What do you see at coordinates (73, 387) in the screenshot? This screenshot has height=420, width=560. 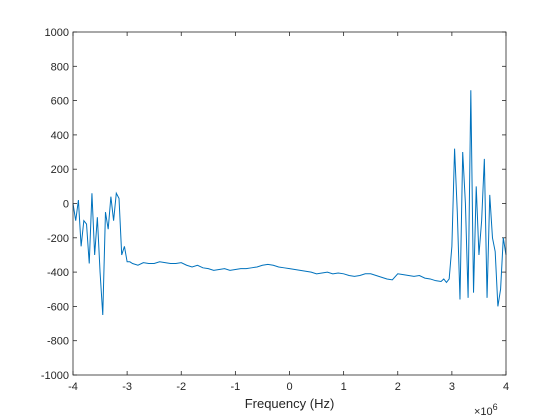 I see `x-tick-label: -4` at bounding box center [73, 387].